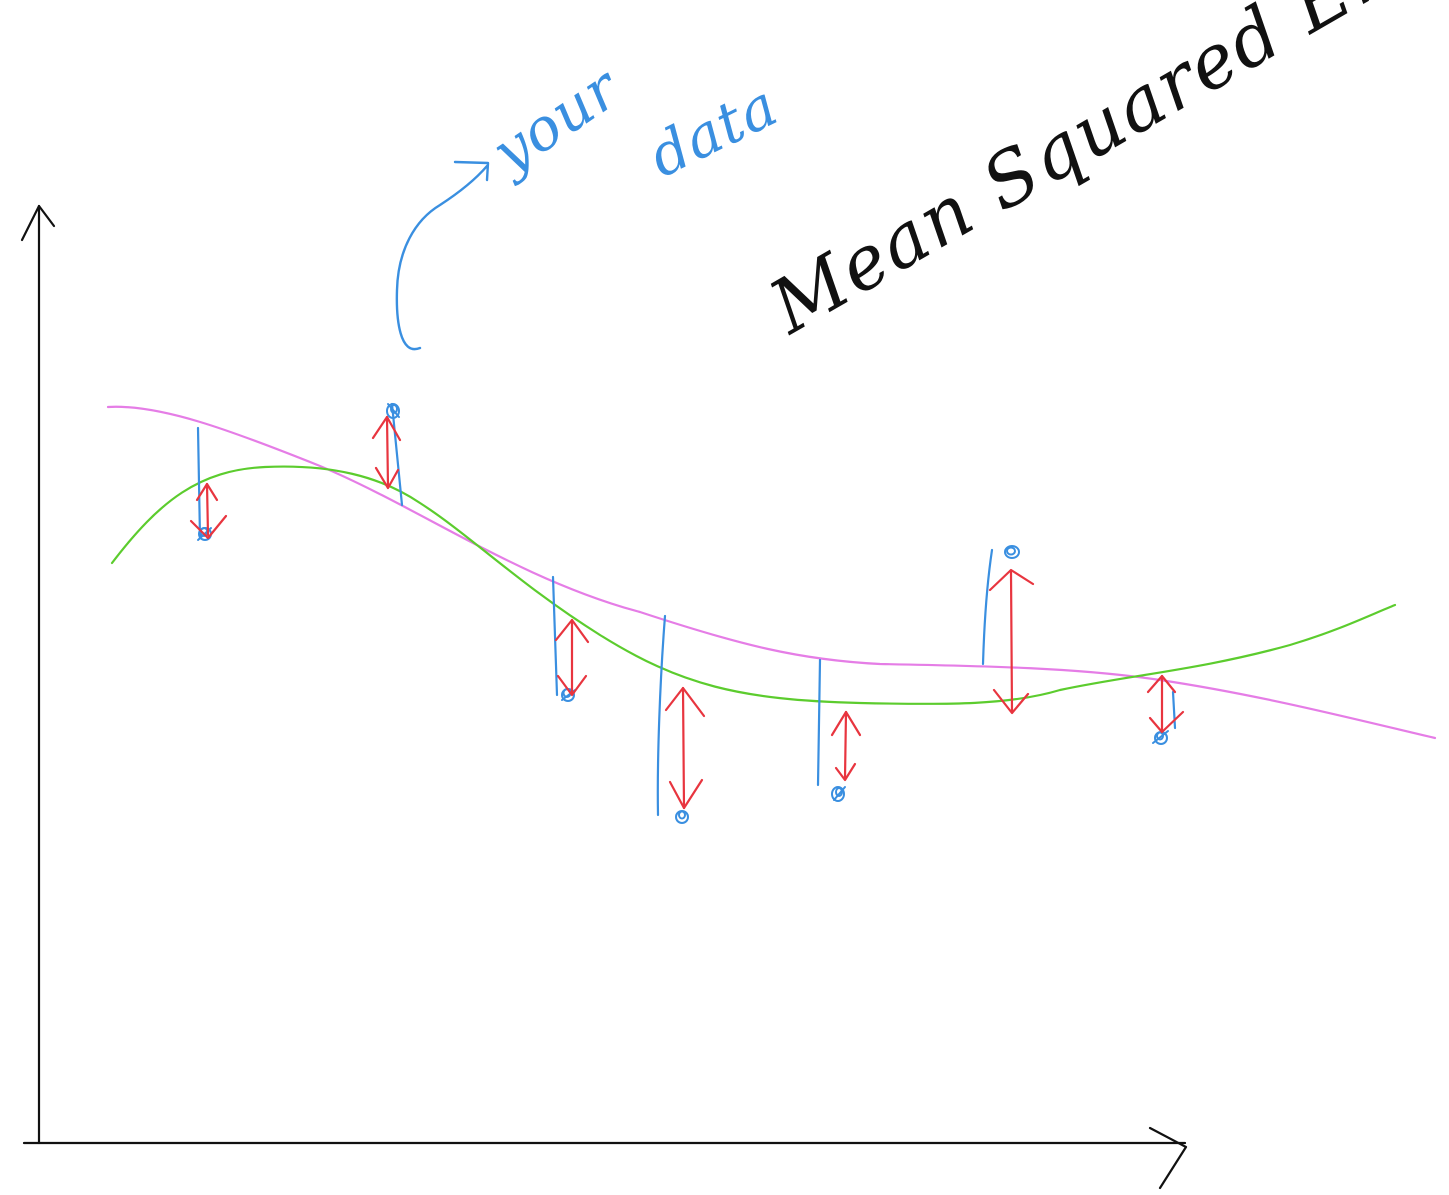 The image size is (1449, 1195). I want to click on x-axis-arrow-icon, so click(1168, 1158).